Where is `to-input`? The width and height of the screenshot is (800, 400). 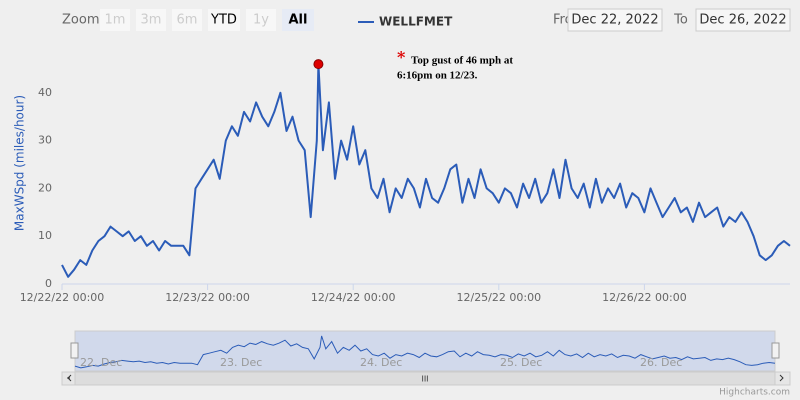
to-input is located at coordinates (743, 20).